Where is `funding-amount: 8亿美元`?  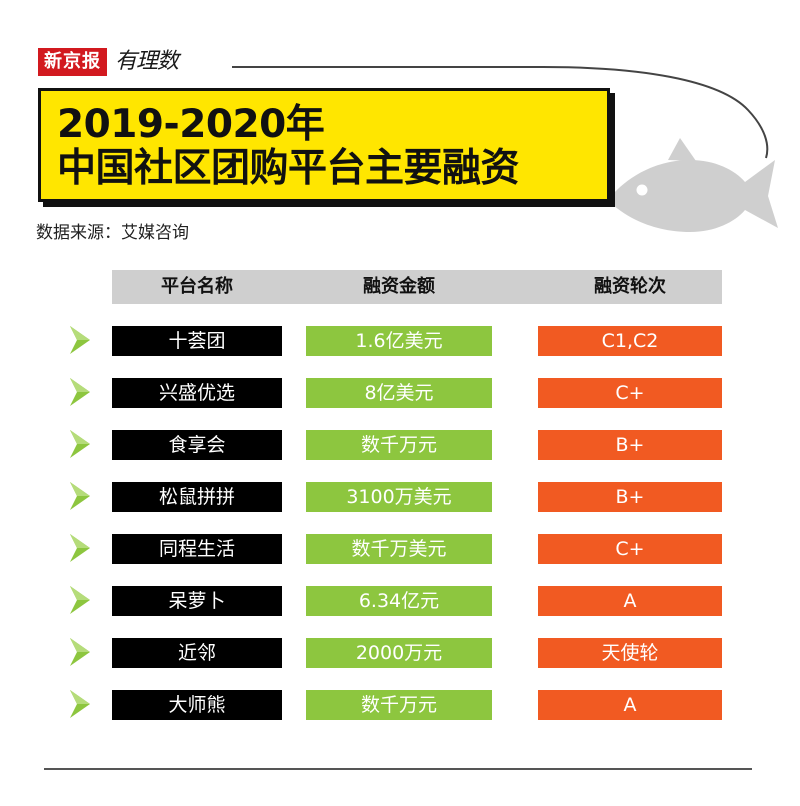 funding-amount: 8亿美元 is located at coordinates (399, 393).